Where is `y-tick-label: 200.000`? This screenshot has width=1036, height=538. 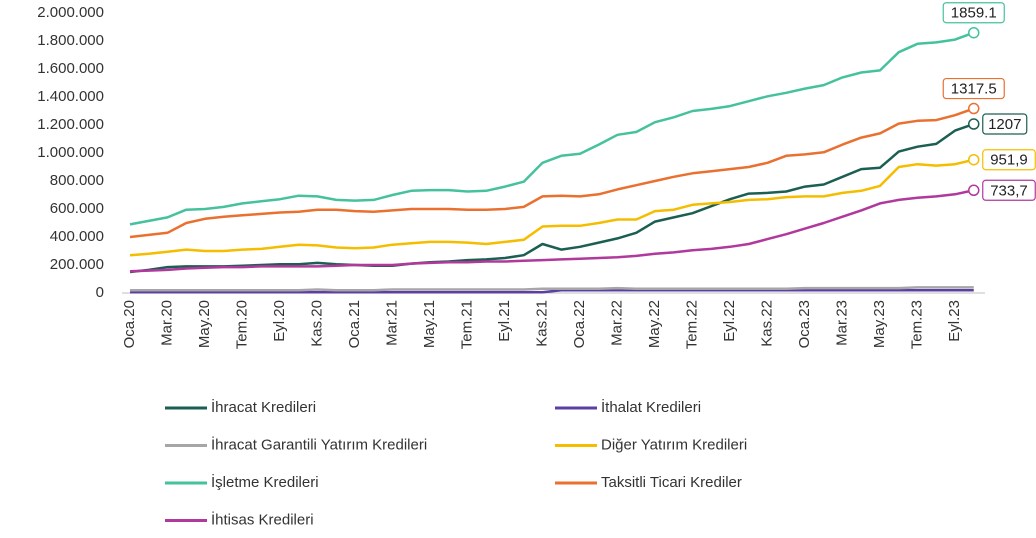 y-tick-label: 200.000 is located at coordinates (77, 264).